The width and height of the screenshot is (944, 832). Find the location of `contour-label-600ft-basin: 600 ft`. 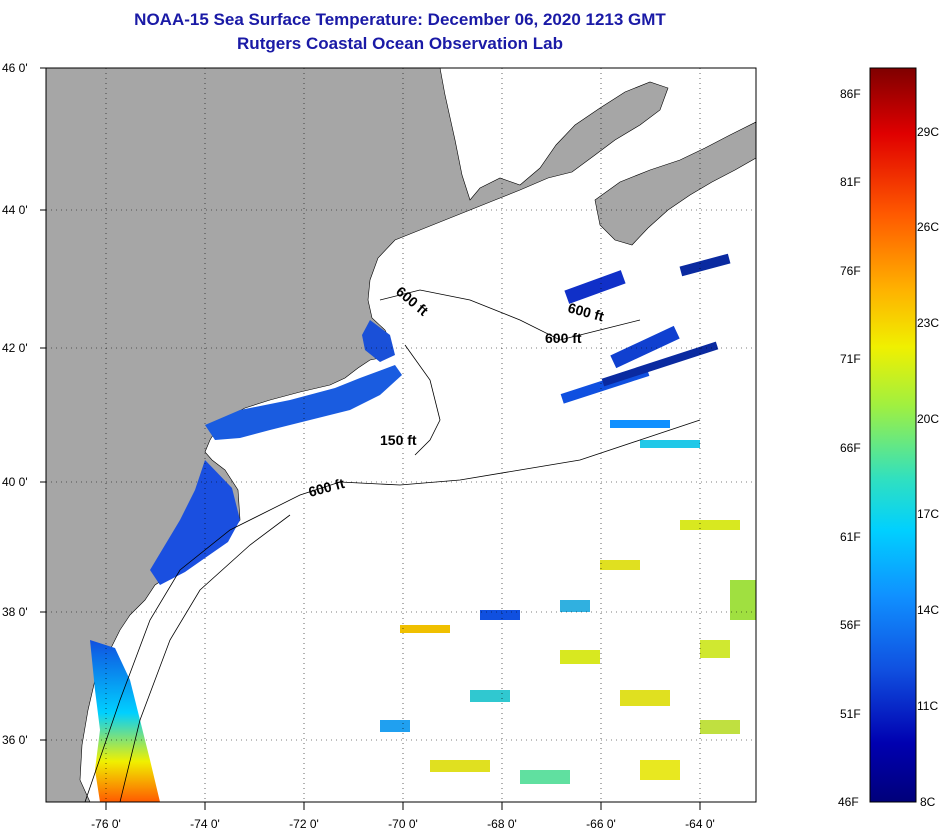

contour-label-600ft-basin: 600 ft is located at coordinates (563, 338).